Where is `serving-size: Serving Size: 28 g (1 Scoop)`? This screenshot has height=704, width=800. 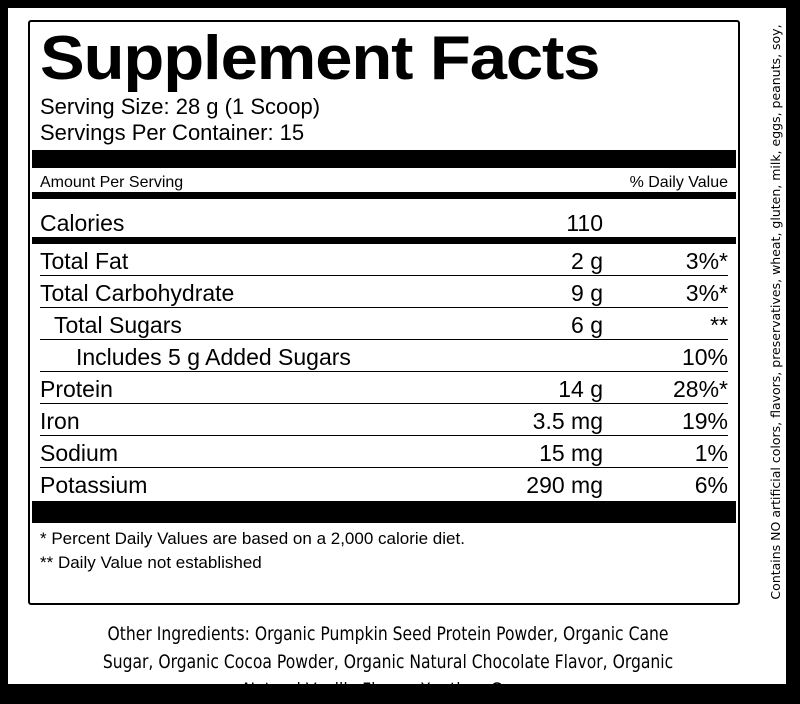 serving-size: Serving Size: 28 g (1 Scoop) is located at coordinates (180, 106).